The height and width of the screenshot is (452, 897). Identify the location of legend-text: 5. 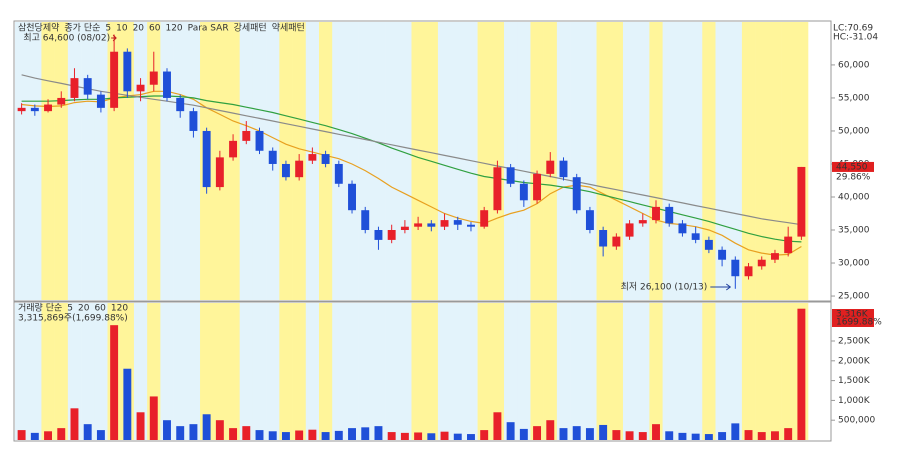
(70, 309).